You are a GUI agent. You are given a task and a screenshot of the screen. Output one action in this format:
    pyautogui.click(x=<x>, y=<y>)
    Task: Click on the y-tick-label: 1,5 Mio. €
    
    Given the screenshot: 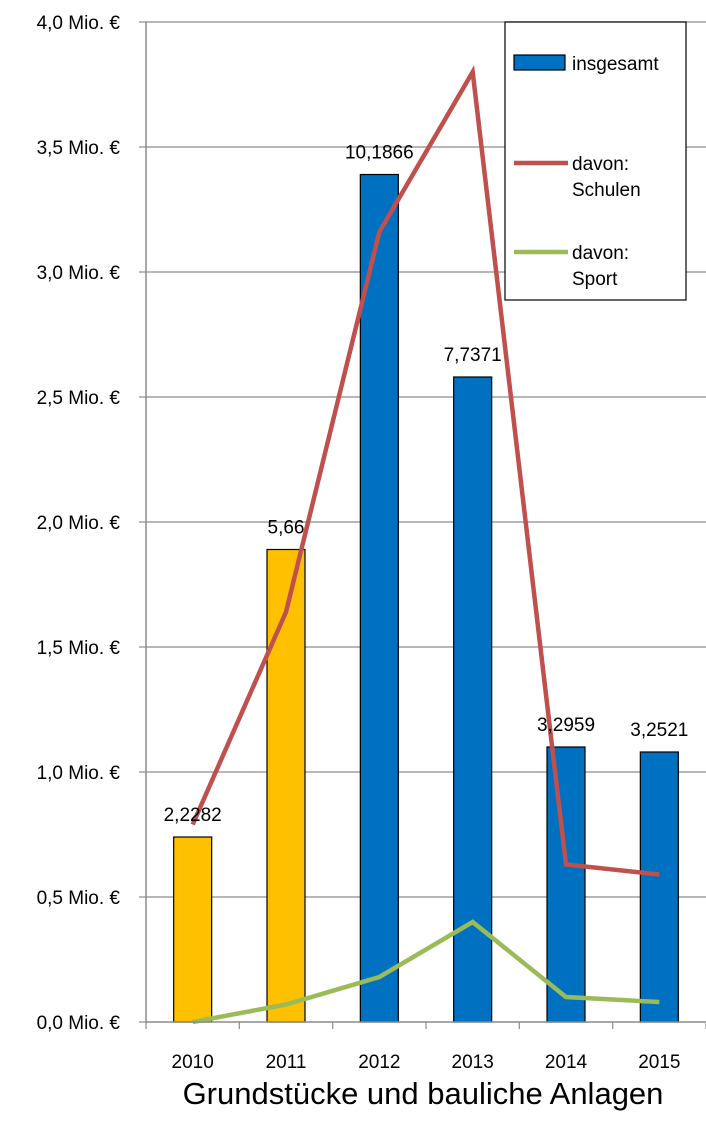 What is the action you would take?
    pyautogui.click(x=79, y=648)
    